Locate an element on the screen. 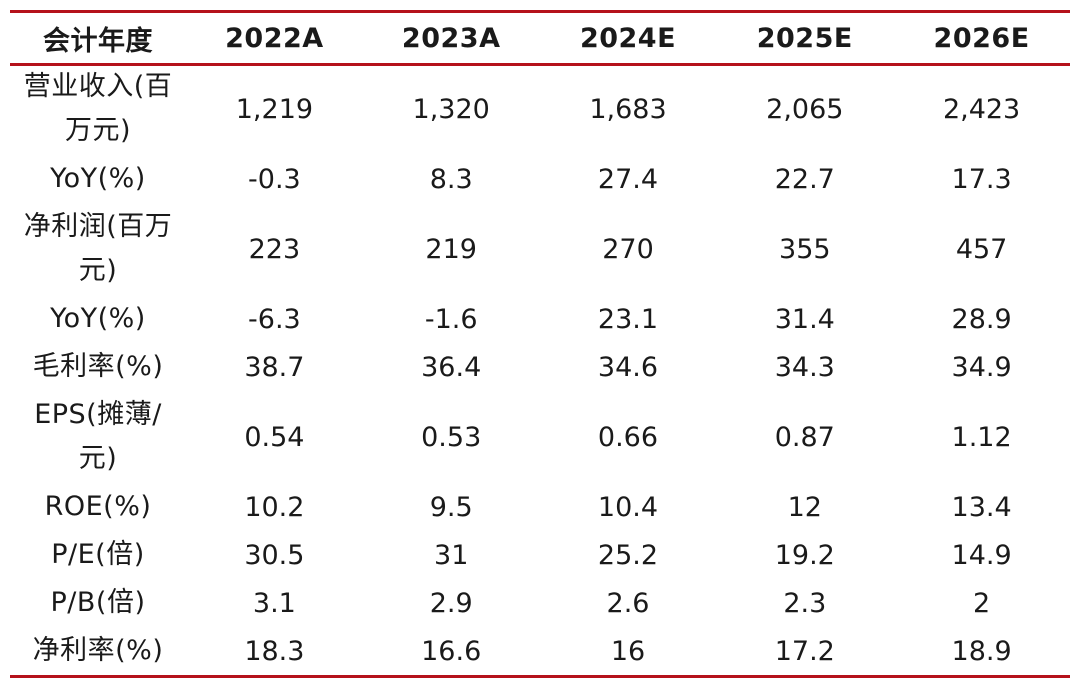 The height and width of the screenshot is (682, 1080). table-cell: 223 is located at coordinates (274, 249).